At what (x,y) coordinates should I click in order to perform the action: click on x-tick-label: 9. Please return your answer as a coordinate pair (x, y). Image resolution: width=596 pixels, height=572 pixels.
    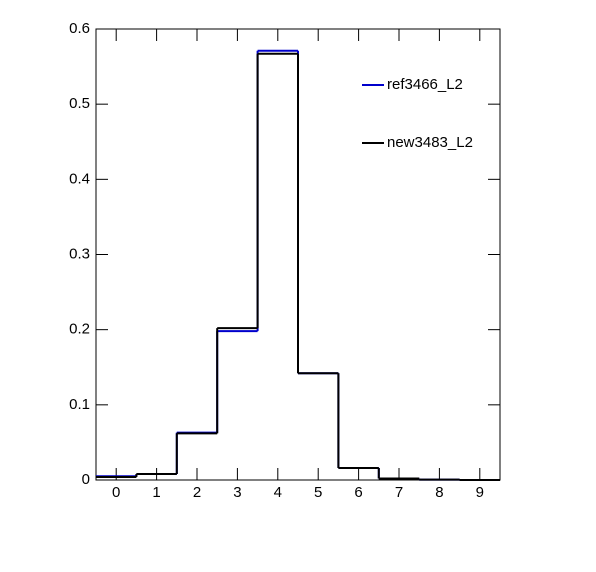
    Looking at the image, I should click on (480, 492).